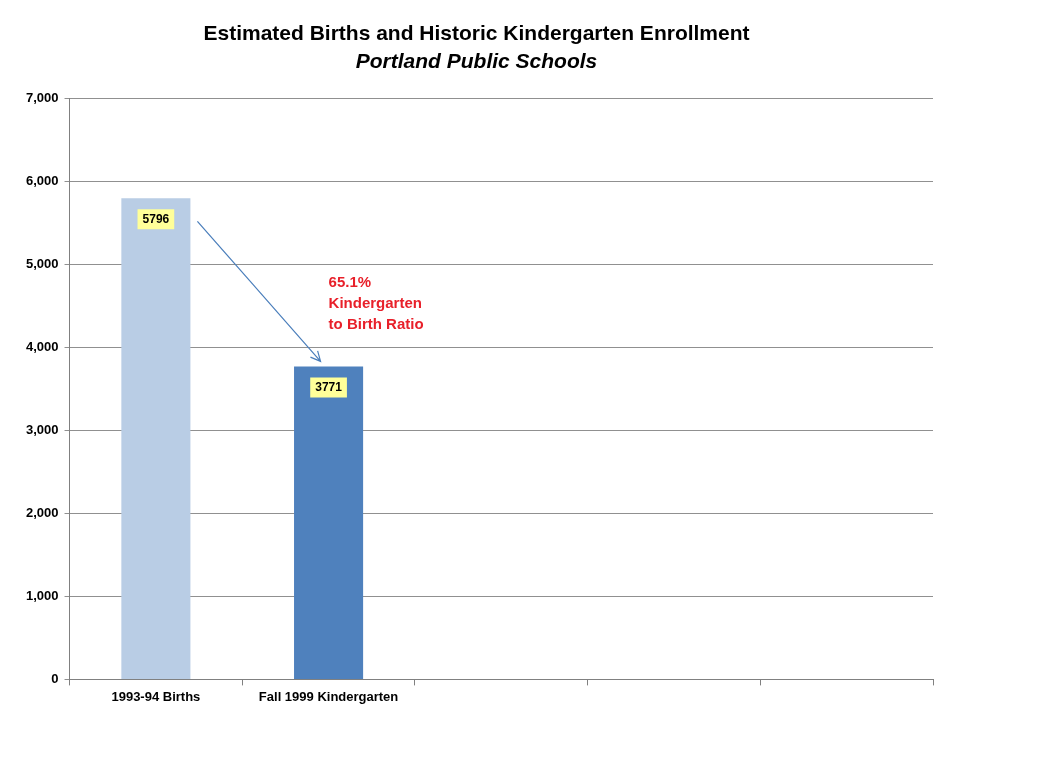 This screenshot has height=769, width=1053. Describe the element at coordinates (156, 218) in the screenshot. I see `data-label: 5796` at that location.